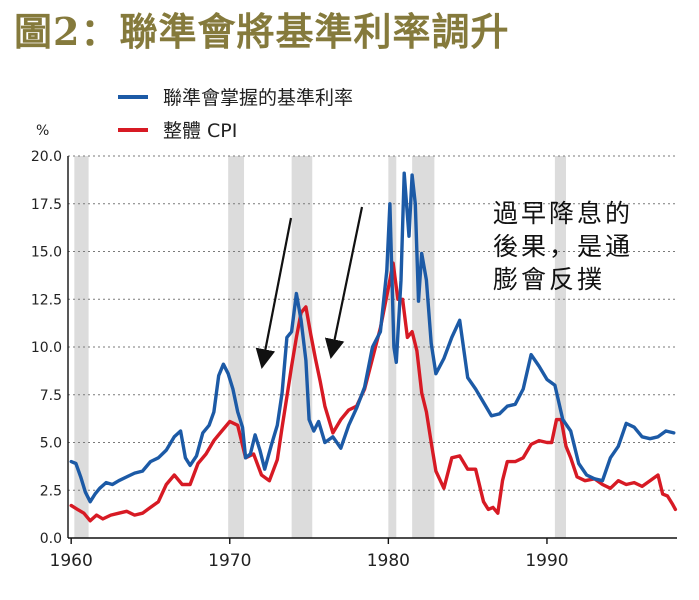 Image resolution: width=699 pixels, height=600 pixels. Describe the element at coordinates (51, 396) in the screenshot. I see `y-tick-label: 7.5` at that location.